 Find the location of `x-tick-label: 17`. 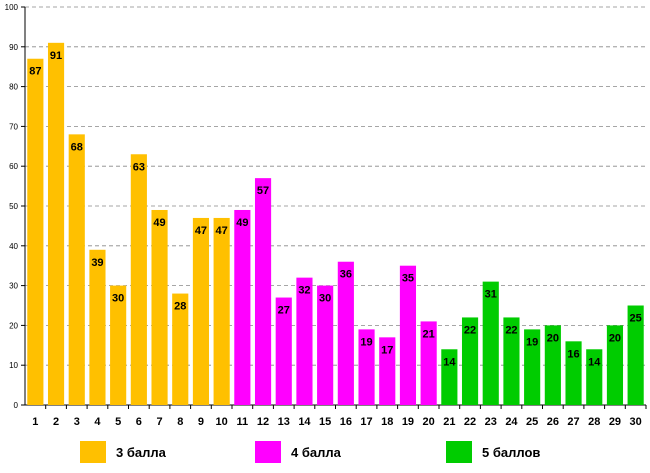

x-tick-label: 17 is located at coordinates (366, 422).